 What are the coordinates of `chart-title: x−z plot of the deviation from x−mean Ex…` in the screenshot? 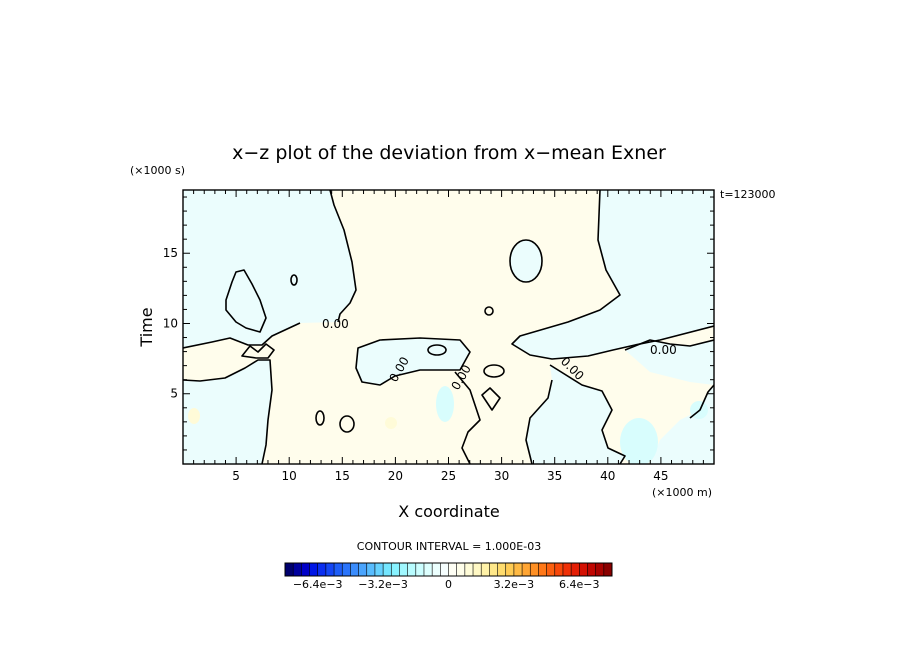 It's located at (449, 153).